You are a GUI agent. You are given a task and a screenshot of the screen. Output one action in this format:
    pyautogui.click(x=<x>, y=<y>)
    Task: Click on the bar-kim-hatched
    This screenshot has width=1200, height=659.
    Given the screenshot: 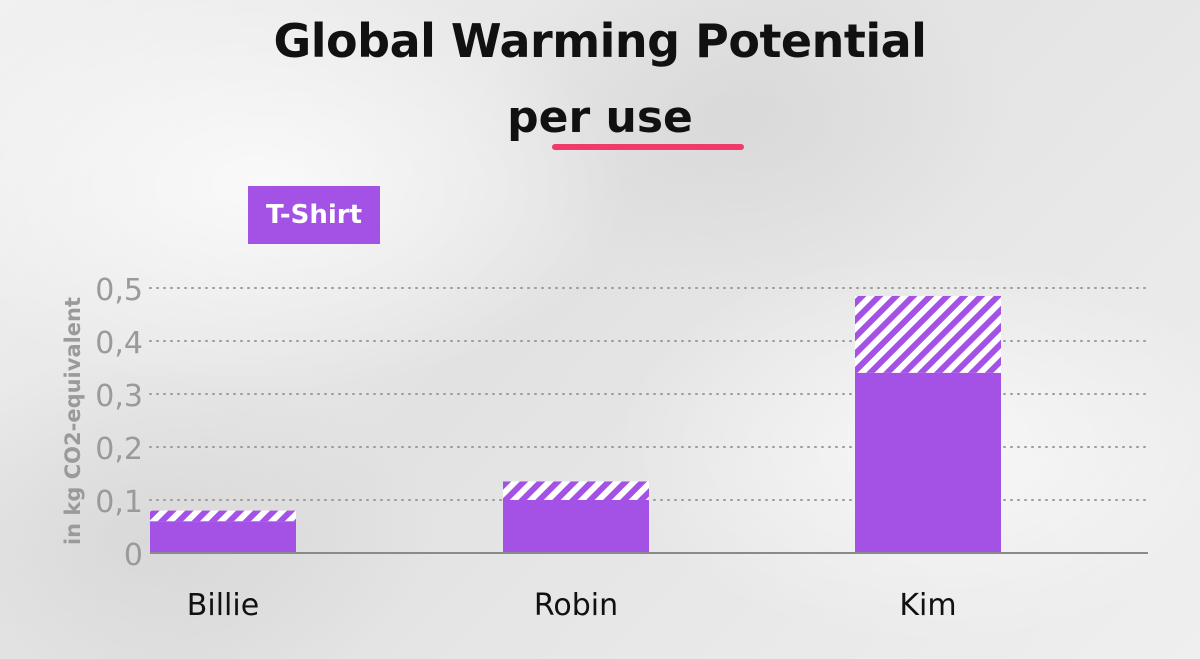 What is the action you would take?
    pyautogui.click(x=928, y=334)
    